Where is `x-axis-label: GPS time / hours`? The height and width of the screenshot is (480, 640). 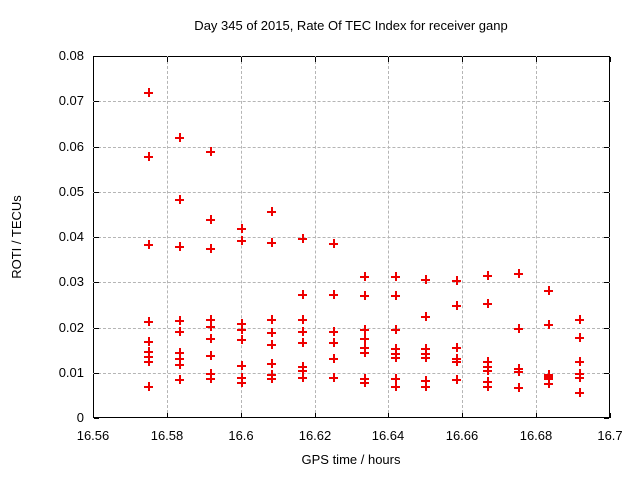 x-axis-label: GPS time / hours is located at coordinates (351, 459).